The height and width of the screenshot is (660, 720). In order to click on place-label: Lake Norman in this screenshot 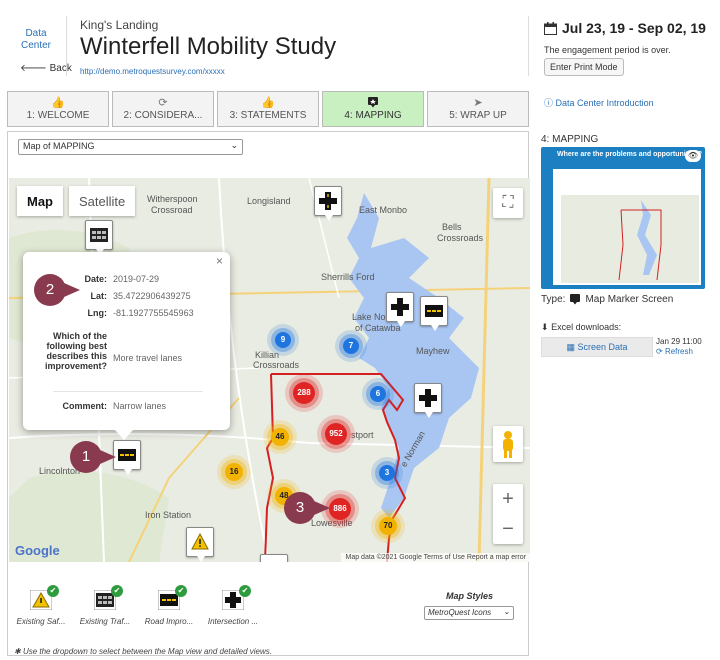, I will do `click(379, 317)`.